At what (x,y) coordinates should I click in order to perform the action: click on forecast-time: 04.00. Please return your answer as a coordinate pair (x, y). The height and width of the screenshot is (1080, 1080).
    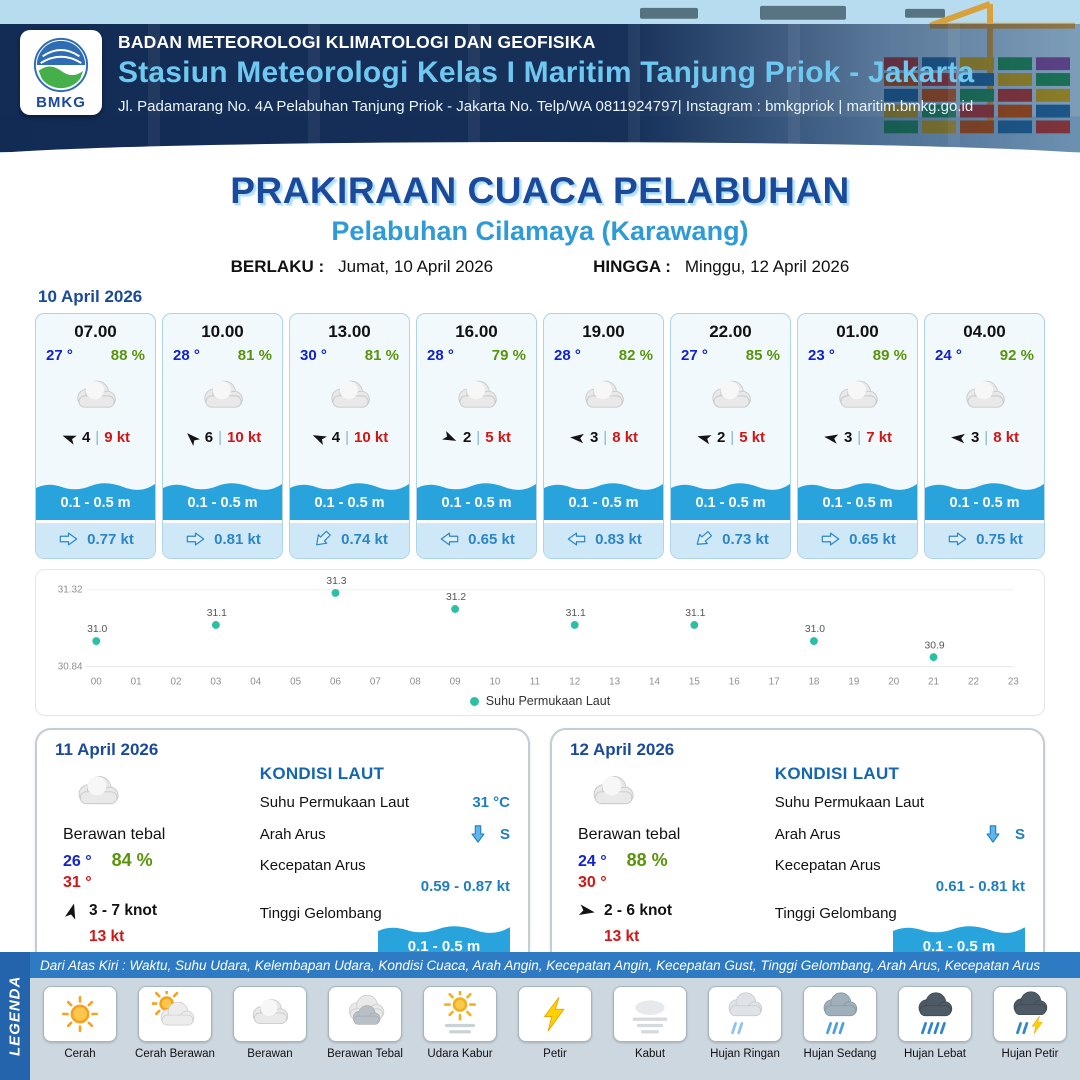
    Looking at the image, I should click on (984, 331).